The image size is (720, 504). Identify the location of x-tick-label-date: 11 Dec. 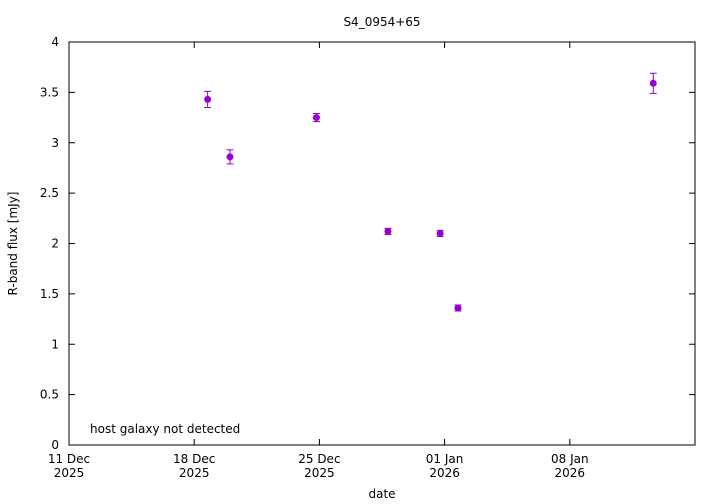
(69, 459).